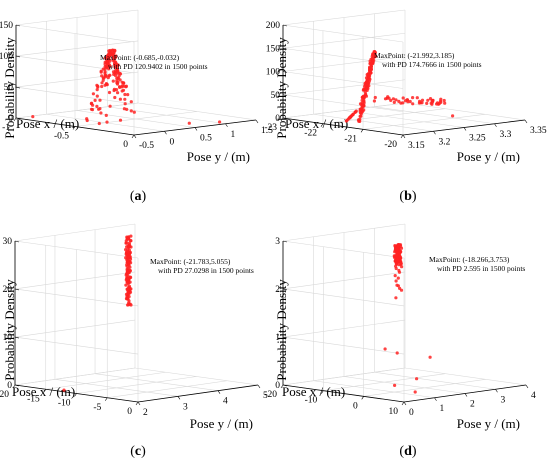  Describe the element at coordinates (277, 338) in the screenshot. I see `z-tick-label: 1` at that location.